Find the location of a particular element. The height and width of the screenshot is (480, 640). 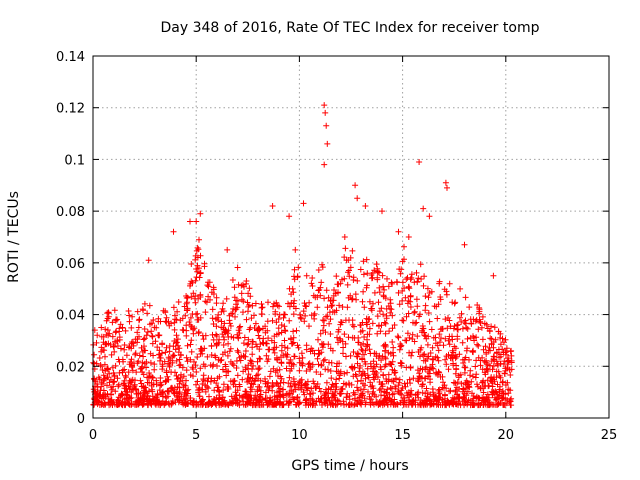

x-axis-label: GPS time / hours is located at coordinates (349, 466).